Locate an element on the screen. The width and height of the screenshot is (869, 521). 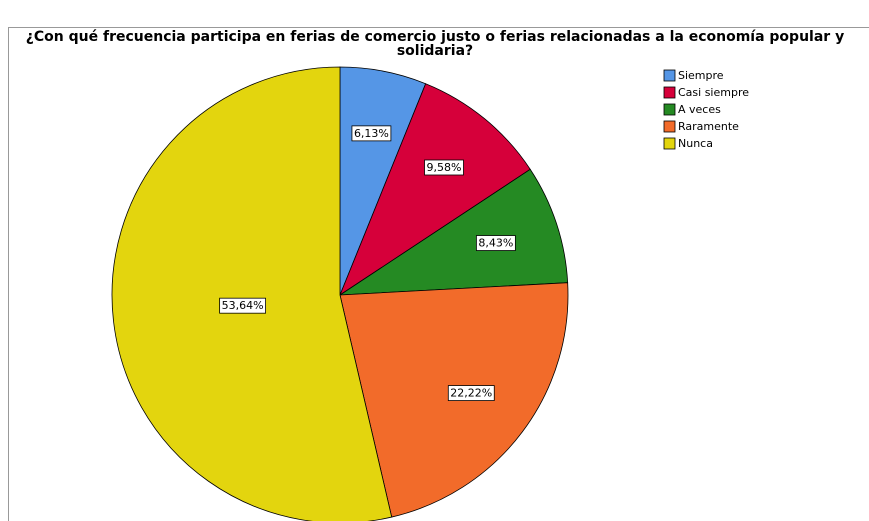
data-label: 8,43% is located at coordinates (495, 243).